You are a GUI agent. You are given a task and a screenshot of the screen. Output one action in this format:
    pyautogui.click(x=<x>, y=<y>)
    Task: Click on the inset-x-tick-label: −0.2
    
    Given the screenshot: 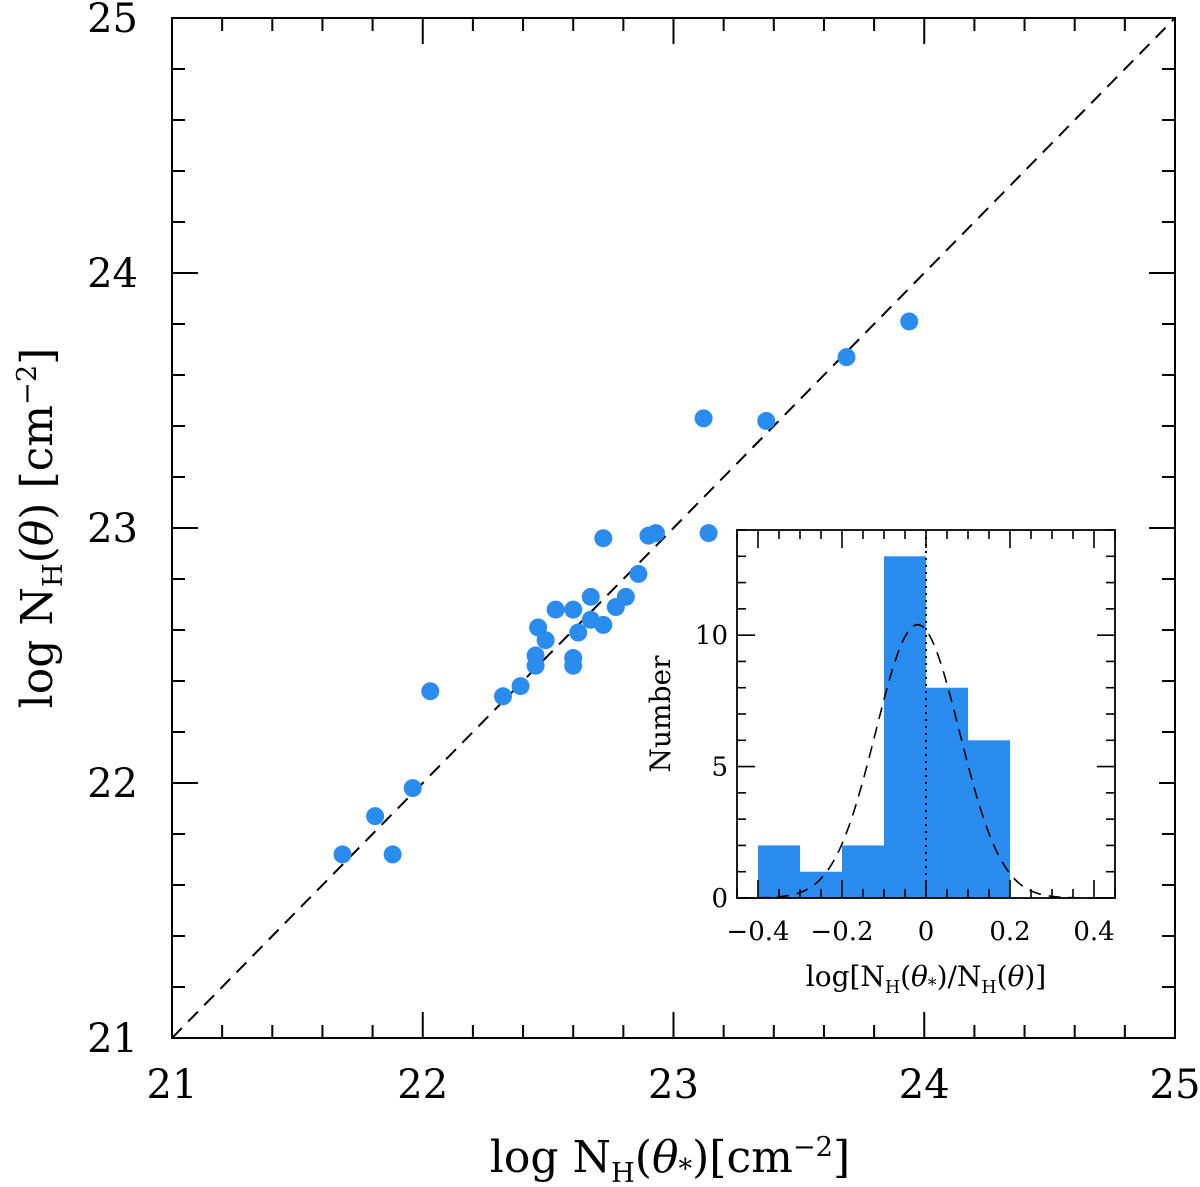 What is the action you would take?
    pyautogui.click(x=841, y=932)
    